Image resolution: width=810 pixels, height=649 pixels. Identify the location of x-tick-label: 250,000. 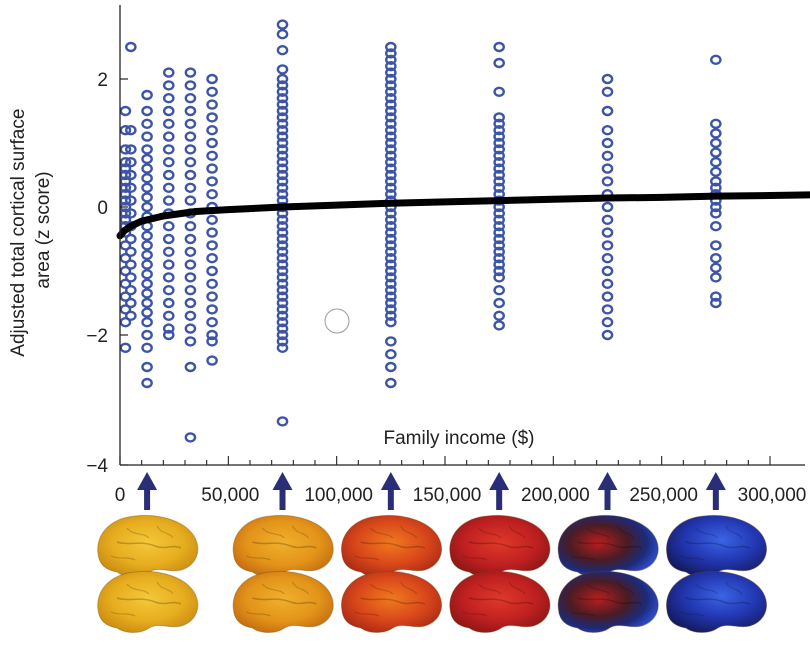
(663, 495).